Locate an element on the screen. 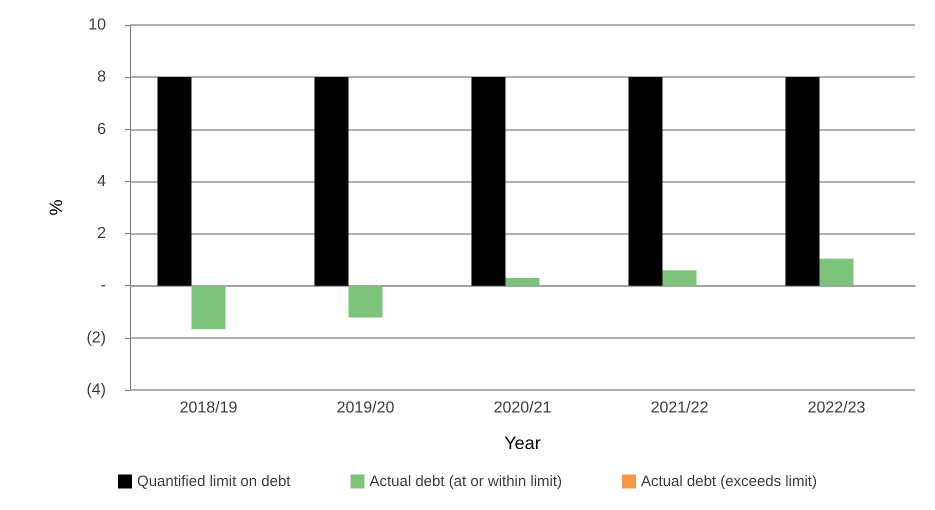 Image resolution: width=935 pixels, height=510 pixels. y-tick-label: 4 is located at coordinates (101, 181).